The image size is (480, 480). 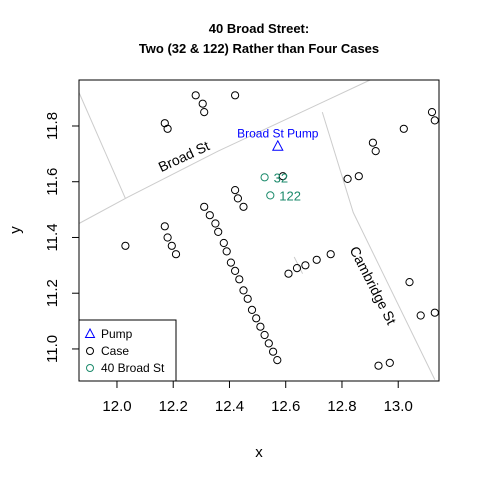 I want to click on x-tick-label-12.8: 12.8, so click(x=341, y=406).